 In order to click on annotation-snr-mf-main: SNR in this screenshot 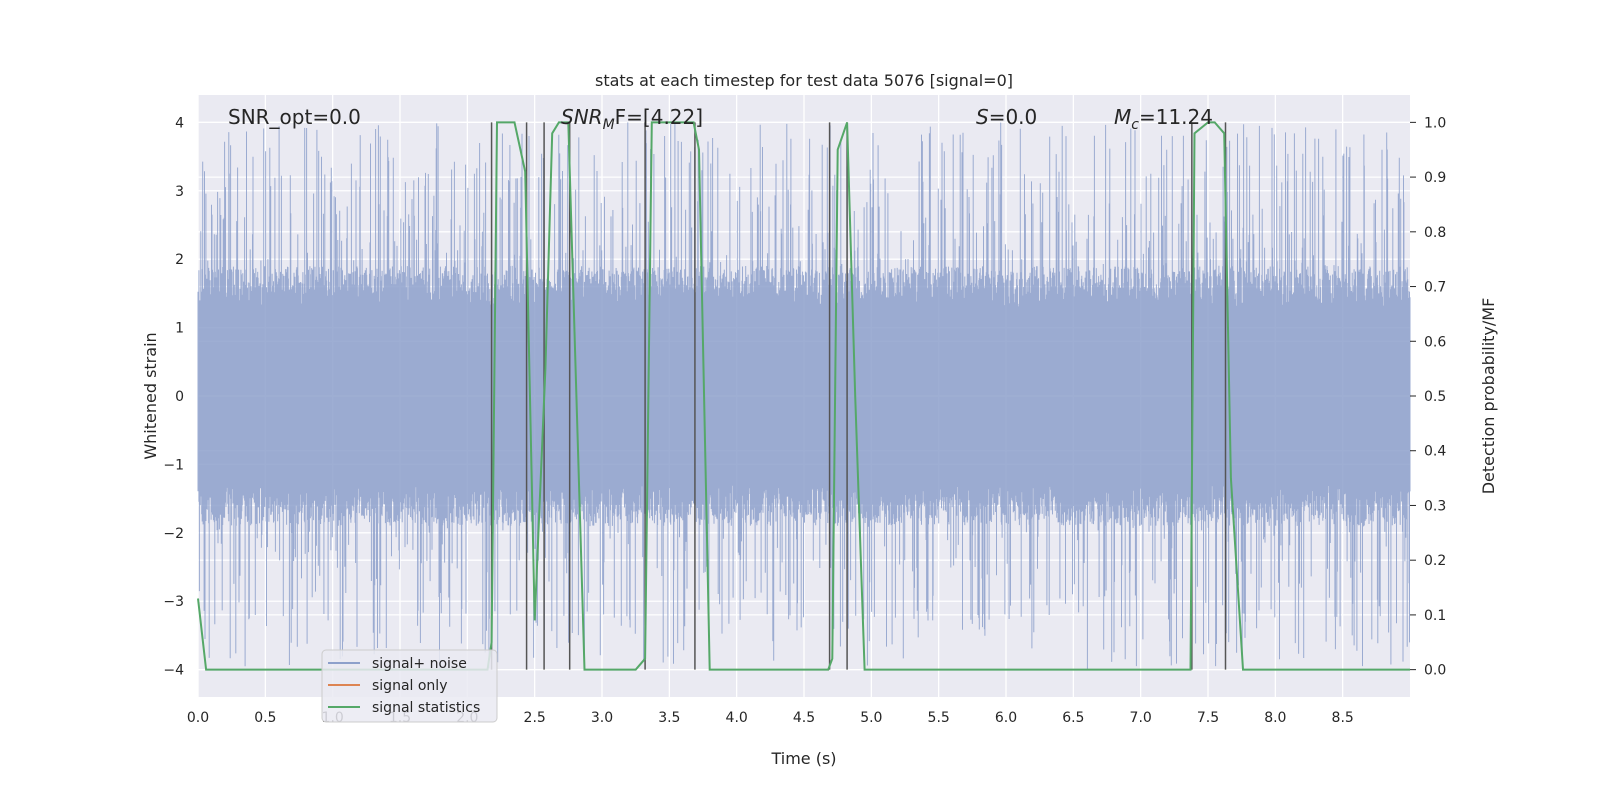, I will do `click(582, 117)`.